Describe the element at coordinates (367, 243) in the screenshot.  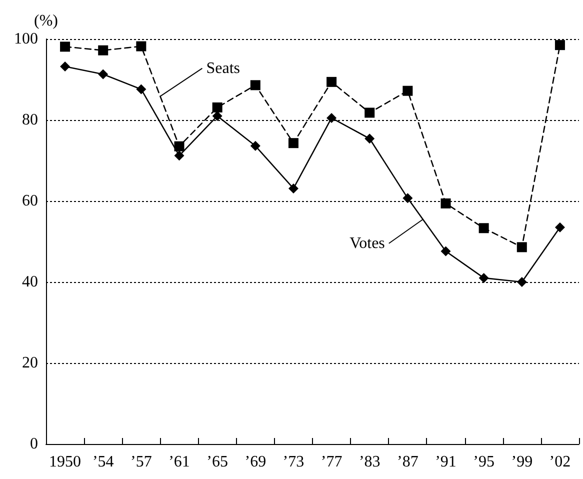
I see `text: Votes` at that location.